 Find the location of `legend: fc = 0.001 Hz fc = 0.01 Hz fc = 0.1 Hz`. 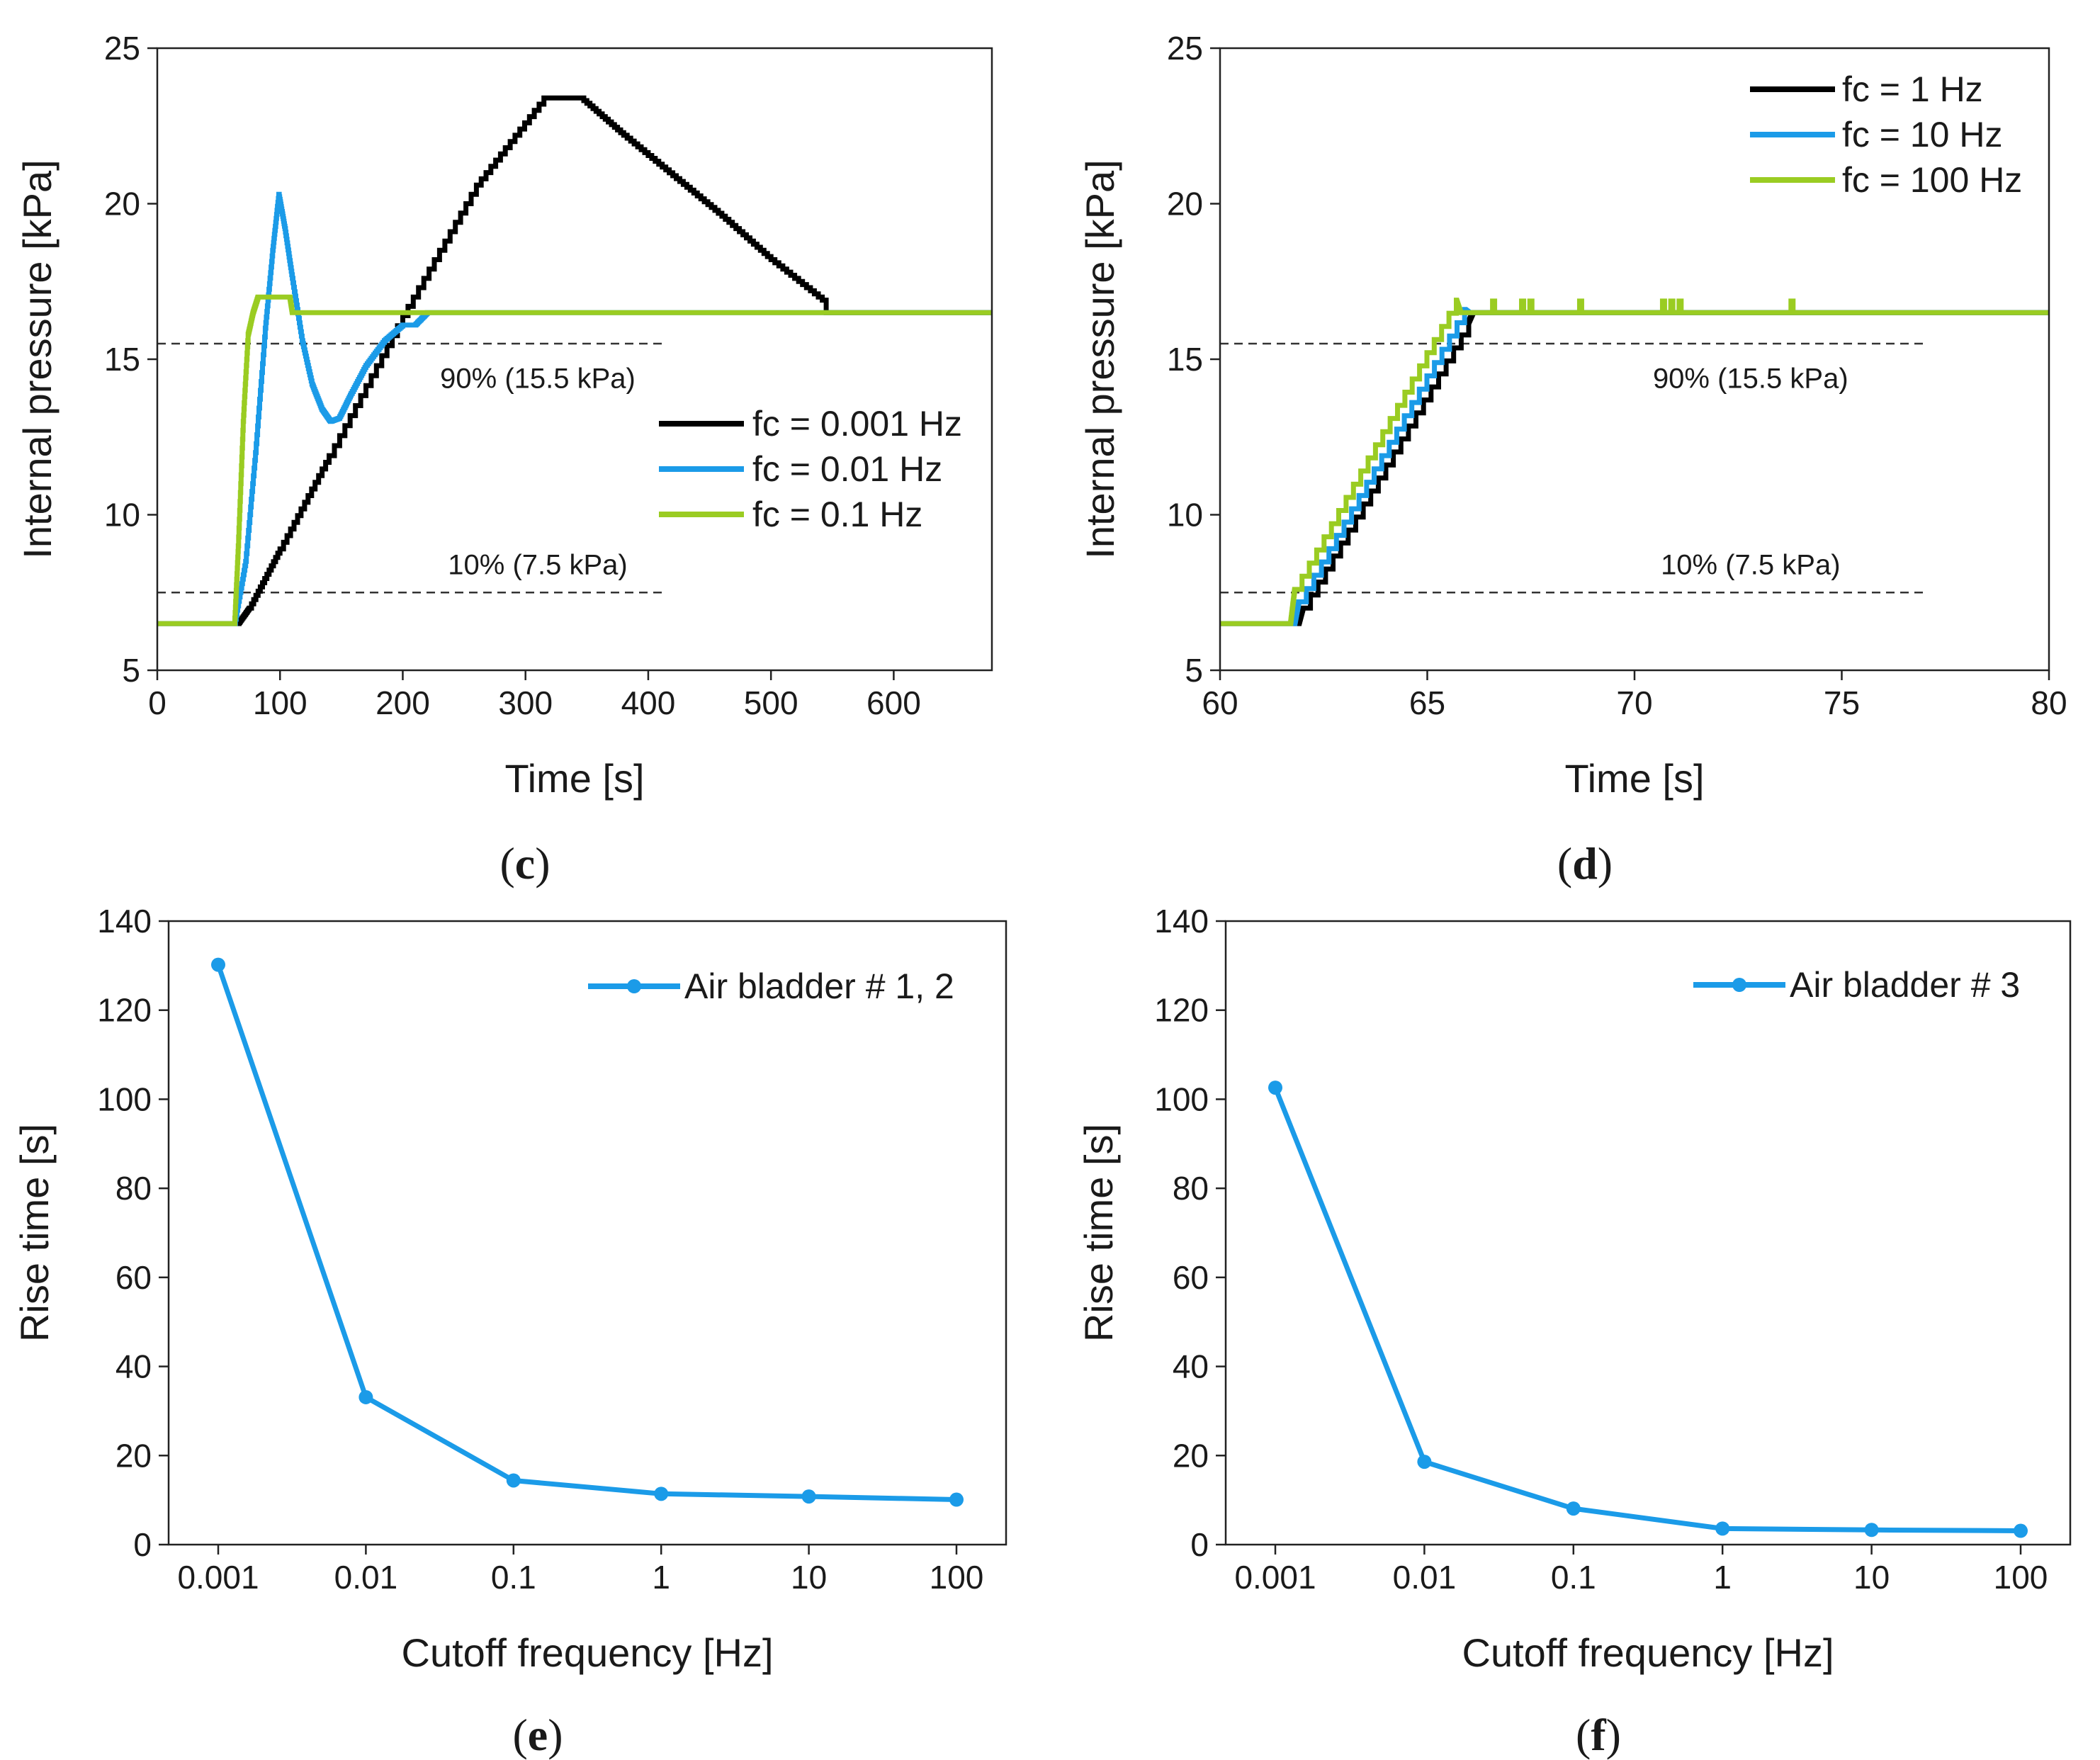

legend: fc = 0.001 Hz fc = 0.01 Hz fc = 0.1 Hz is located at coordinates (811, 469).